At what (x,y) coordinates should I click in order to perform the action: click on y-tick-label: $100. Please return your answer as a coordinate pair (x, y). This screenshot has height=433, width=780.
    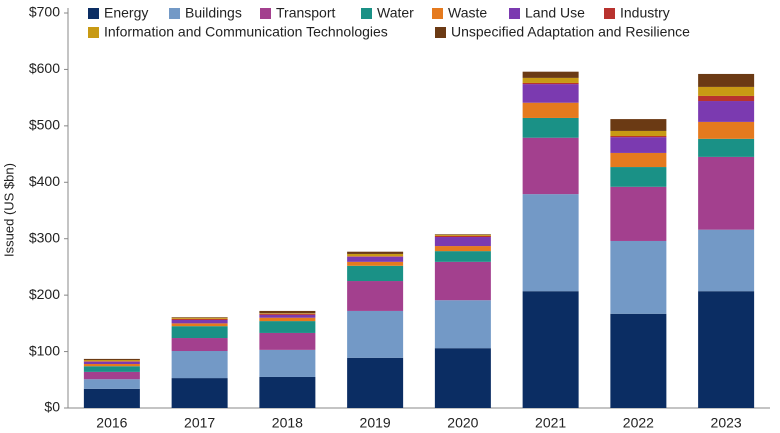
    Looking at the image, I should click on (44, 350).